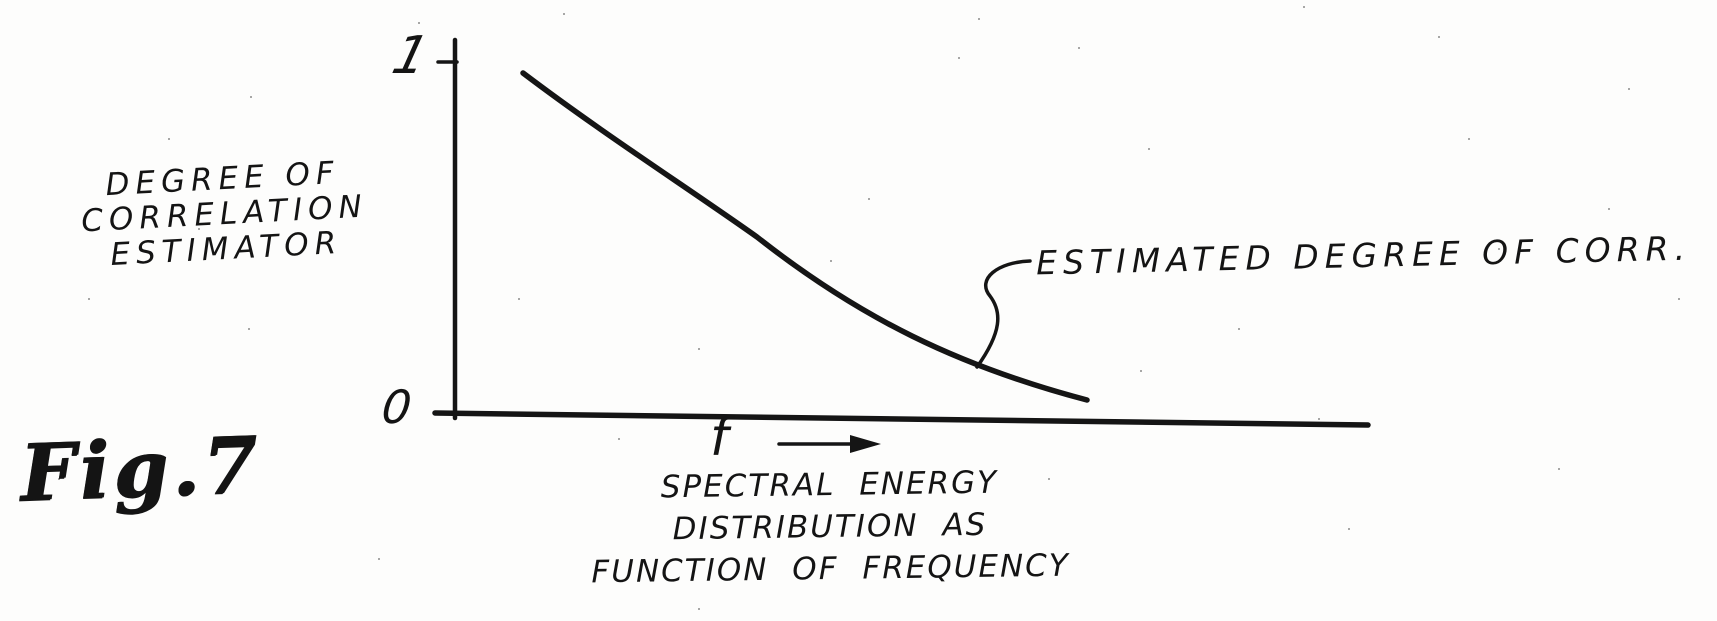 Image resolution: width=1717 pixels, height=621 pixels. Describe the element at coordinates (1003, 314) in the screenshot. I see `annotation-leader-squiggle` at that location.